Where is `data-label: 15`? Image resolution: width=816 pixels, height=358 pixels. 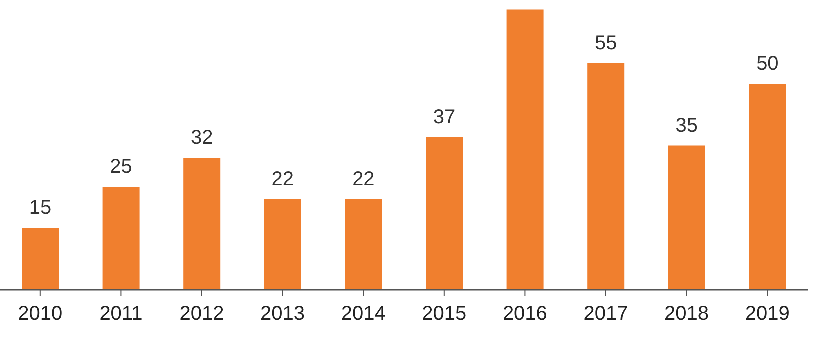
data-label: 15 is located at coordinates (40, 208).